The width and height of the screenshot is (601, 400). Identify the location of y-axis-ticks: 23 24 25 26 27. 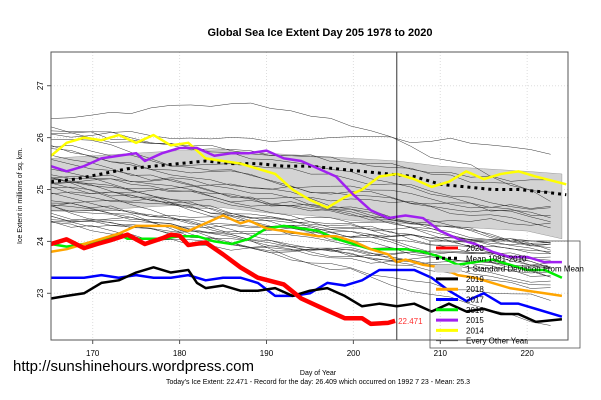
(43, 189).